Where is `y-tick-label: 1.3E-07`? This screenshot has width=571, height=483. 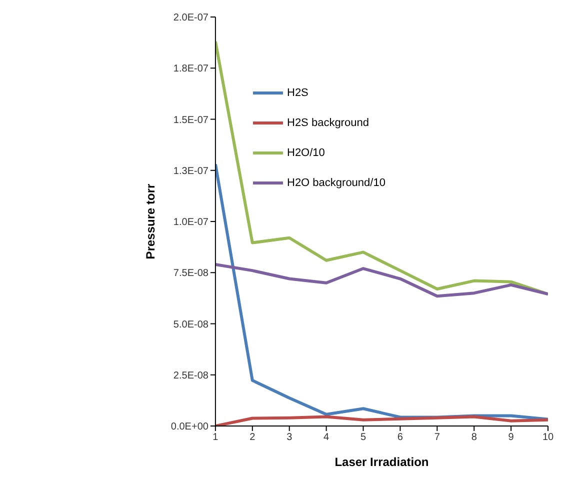
y-tick-label: 1.3E-07 is located at coordinates (191, 171).